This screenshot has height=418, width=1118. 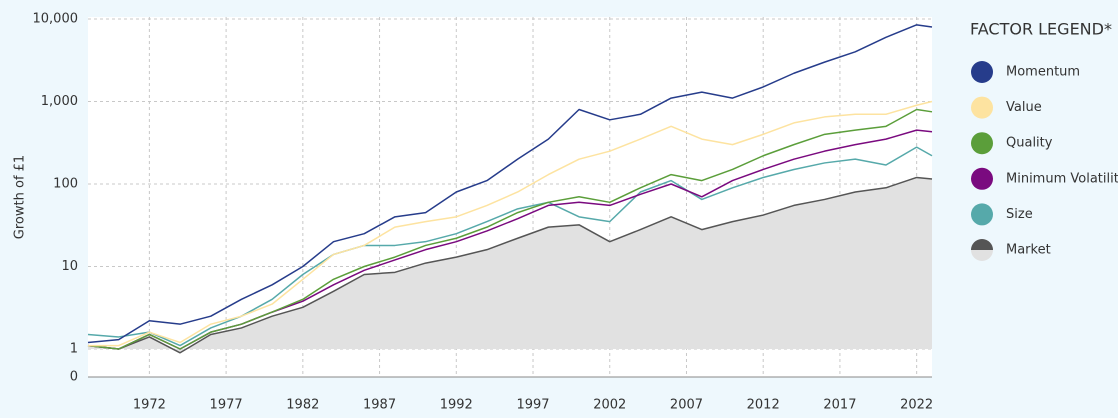 I want to click on x-tick-label: 2002, so click(x=609, y=405).